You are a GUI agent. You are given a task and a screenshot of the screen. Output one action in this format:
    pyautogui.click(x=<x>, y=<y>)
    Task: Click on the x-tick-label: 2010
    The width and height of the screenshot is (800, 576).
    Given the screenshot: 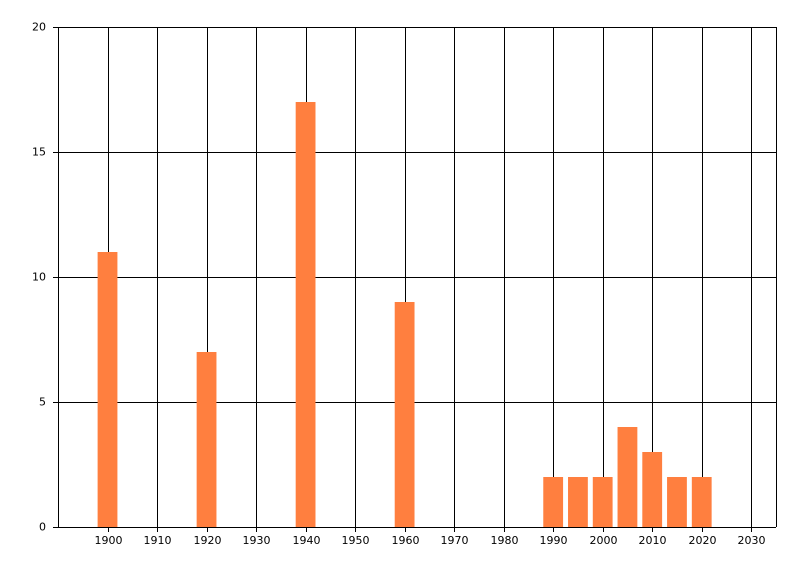 What is the action you would take?
    pyautogui.click(x=653, y=540)
    